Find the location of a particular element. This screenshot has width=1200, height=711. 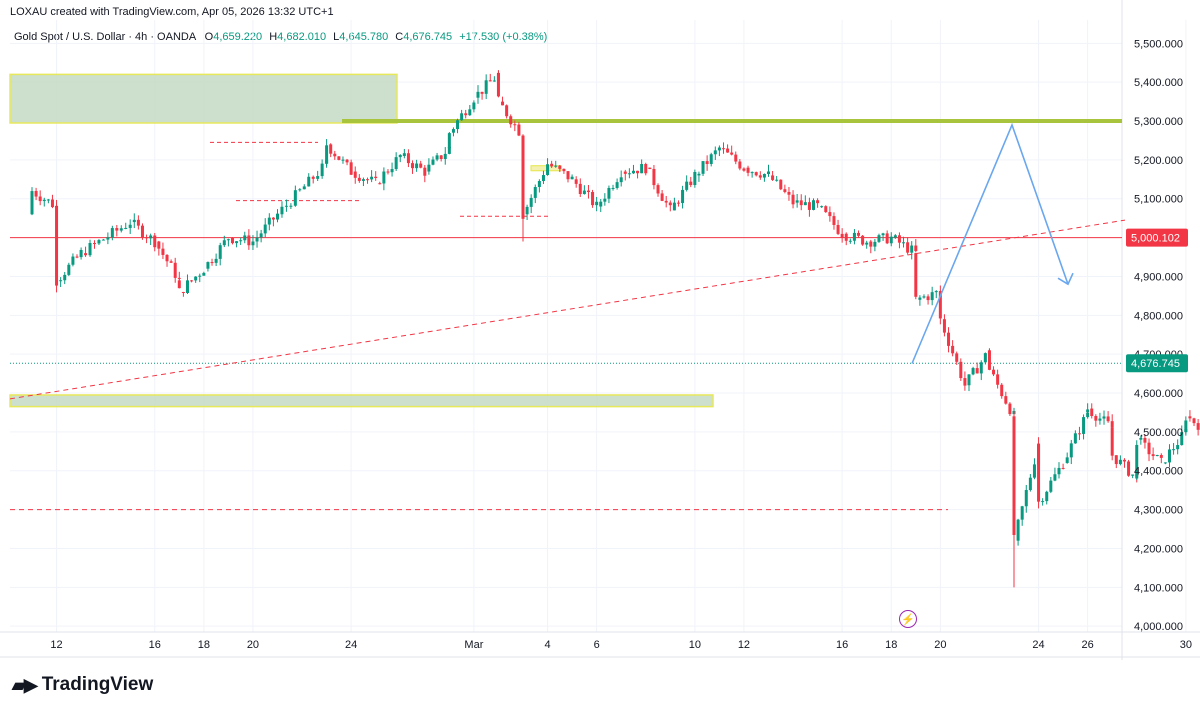

brand-name: TradingView is located at coordinates (97, 684).